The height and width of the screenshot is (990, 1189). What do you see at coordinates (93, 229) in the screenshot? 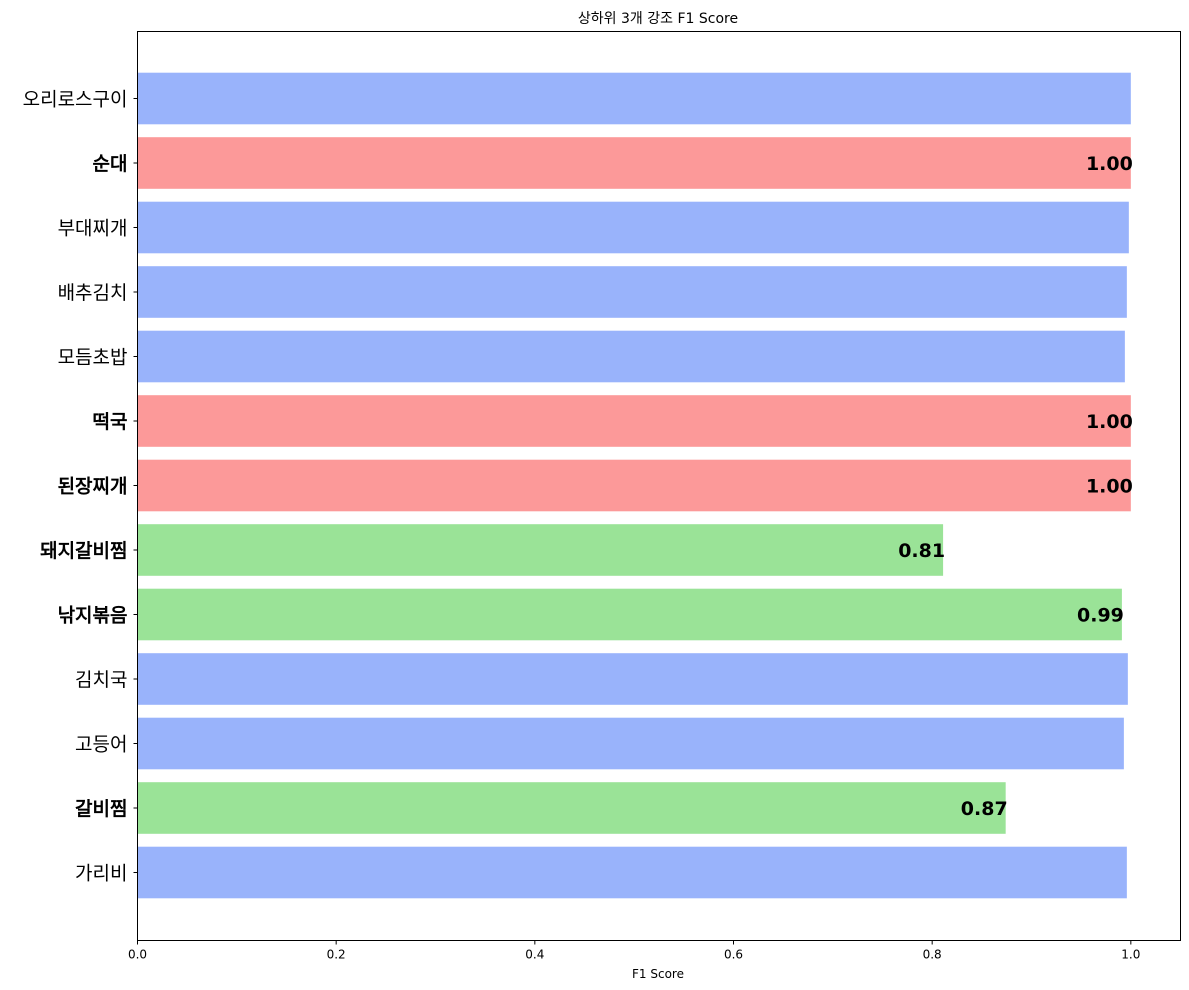
I see `y-tick-label: 부대찌개` at bounding box center [93, 229].